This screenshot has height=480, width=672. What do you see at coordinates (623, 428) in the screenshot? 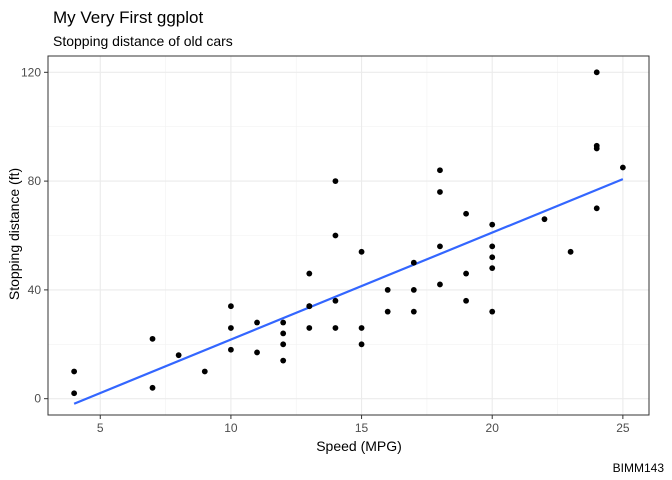
I see `x-tick-label: 25` at bounding box center [623, 428].